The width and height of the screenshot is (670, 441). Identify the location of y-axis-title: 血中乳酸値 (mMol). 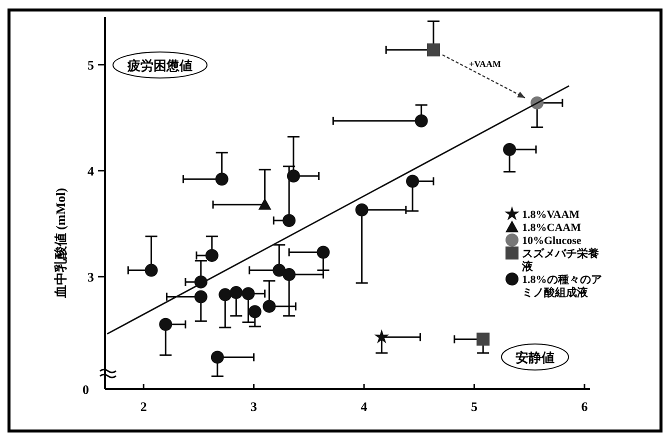
(60, 244).